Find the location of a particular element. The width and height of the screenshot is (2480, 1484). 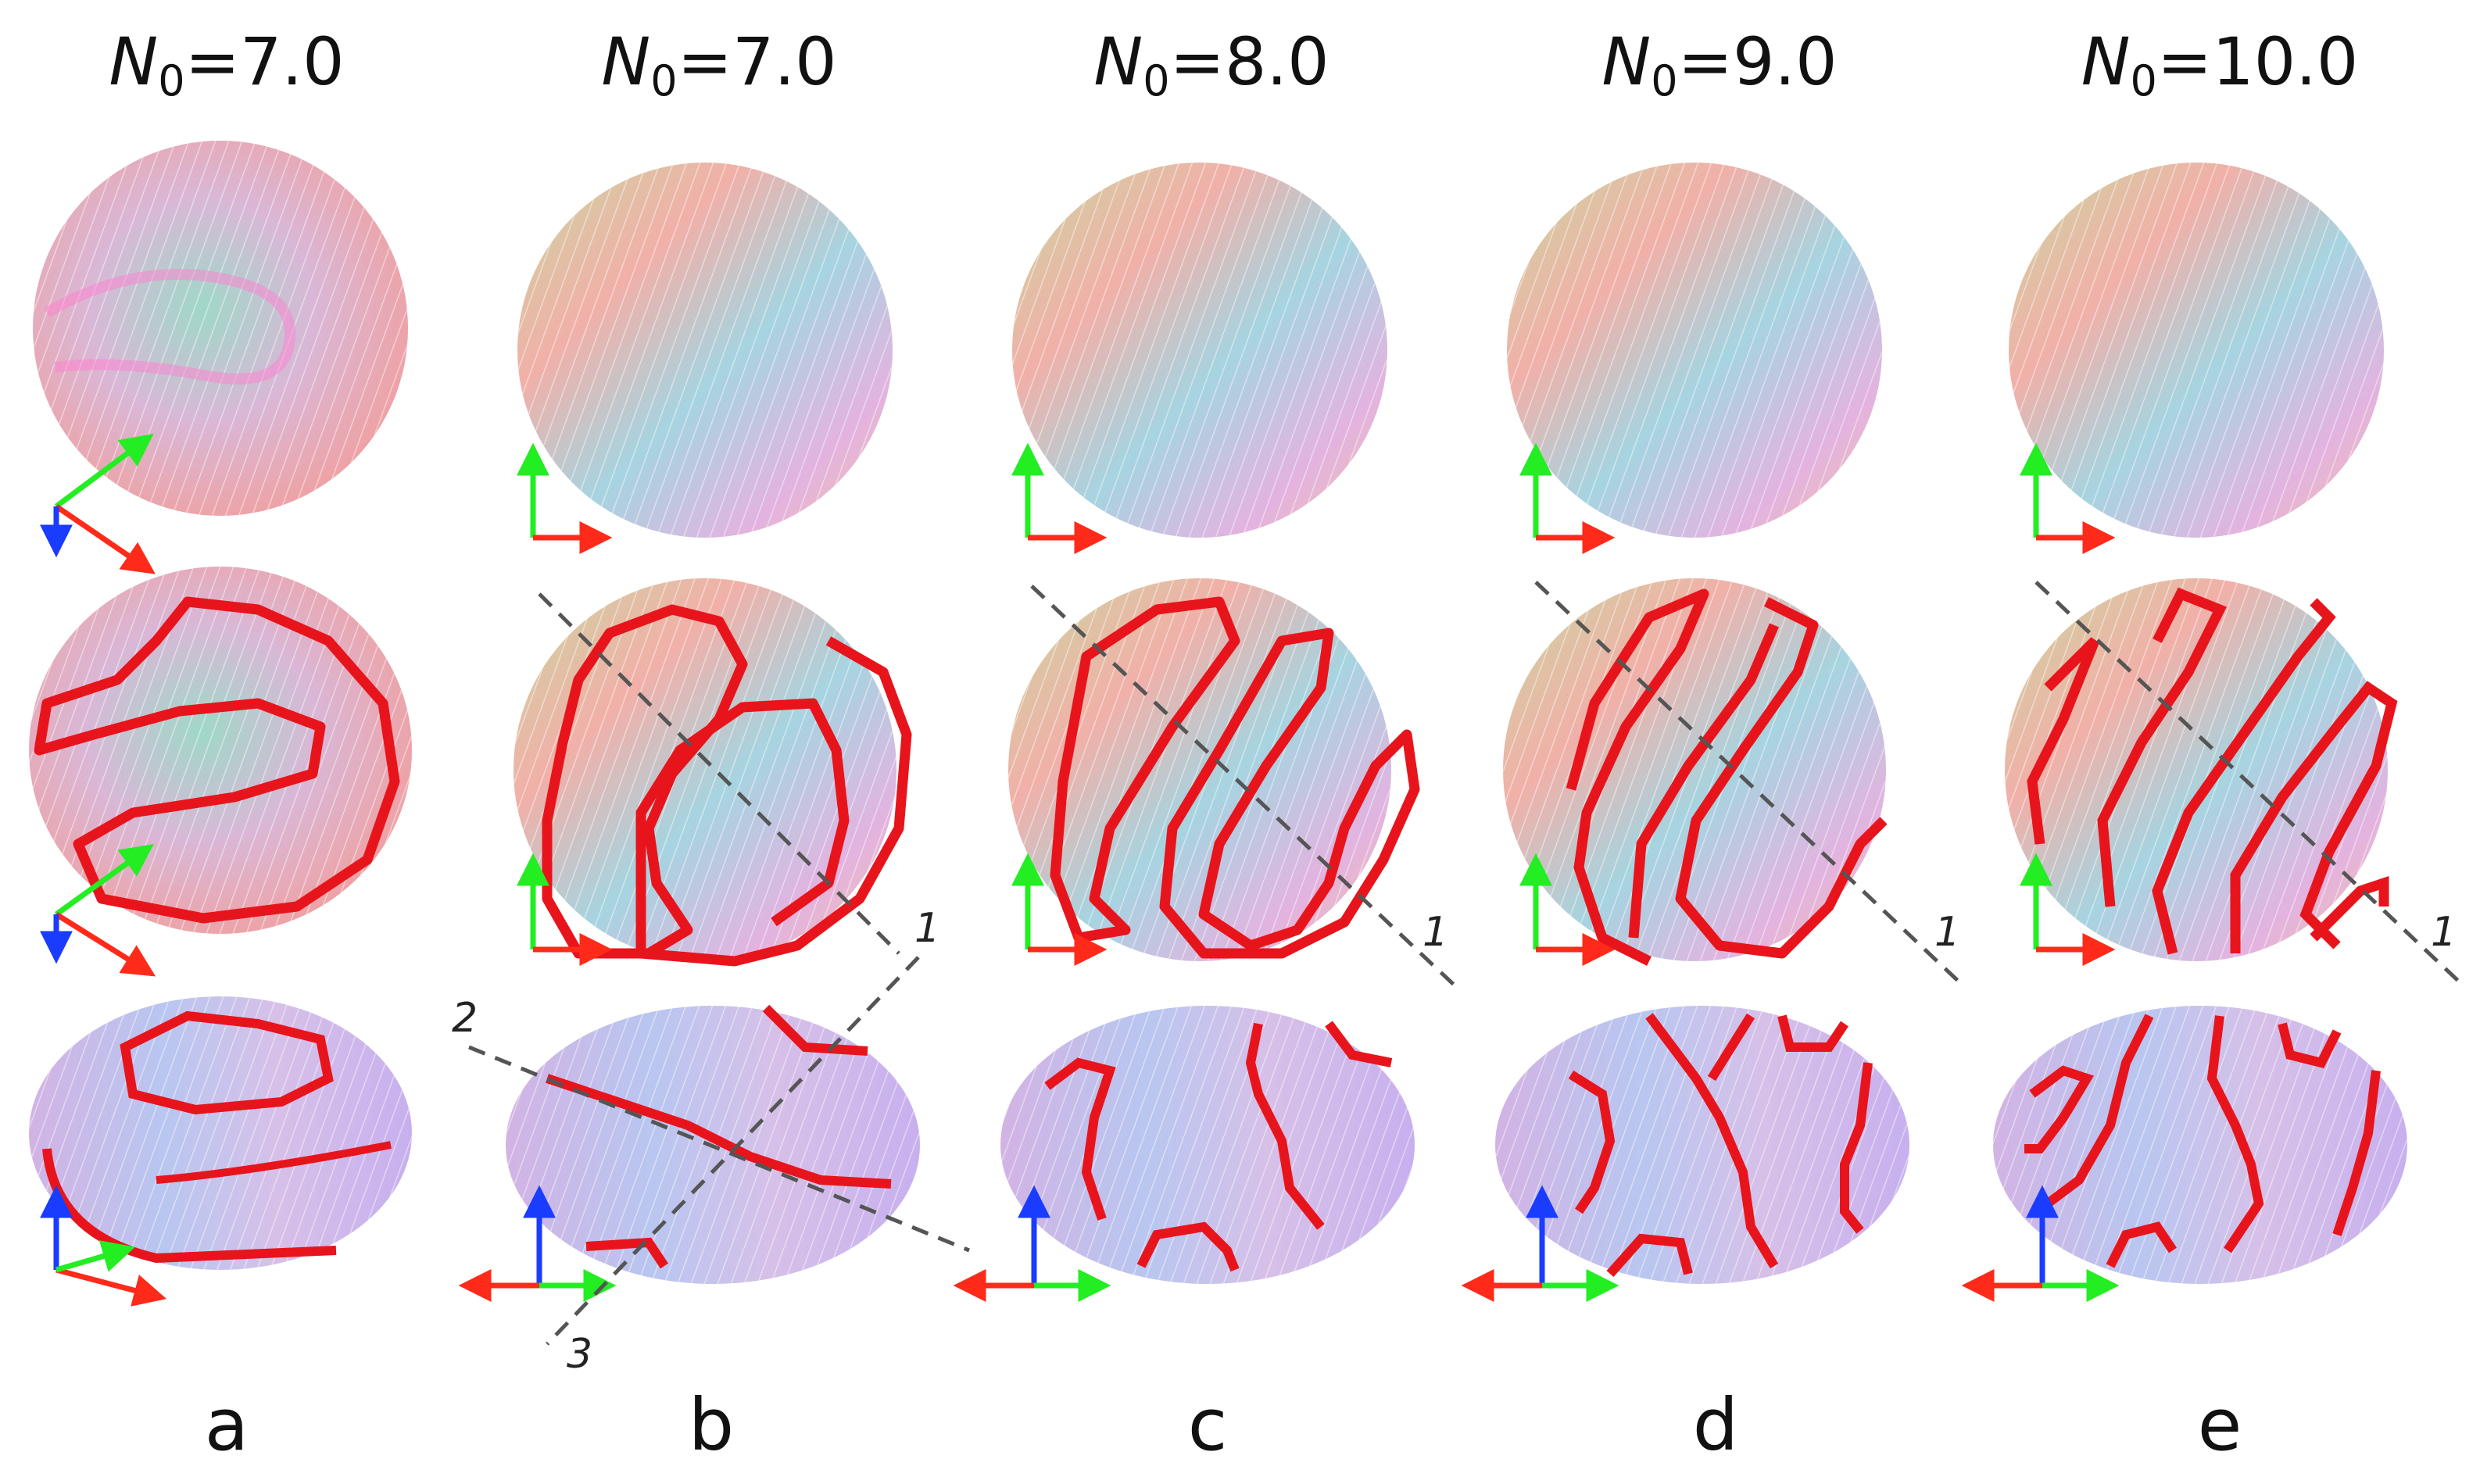

column-title-c: N0=8.0 is located at coordinates (1211, 64).